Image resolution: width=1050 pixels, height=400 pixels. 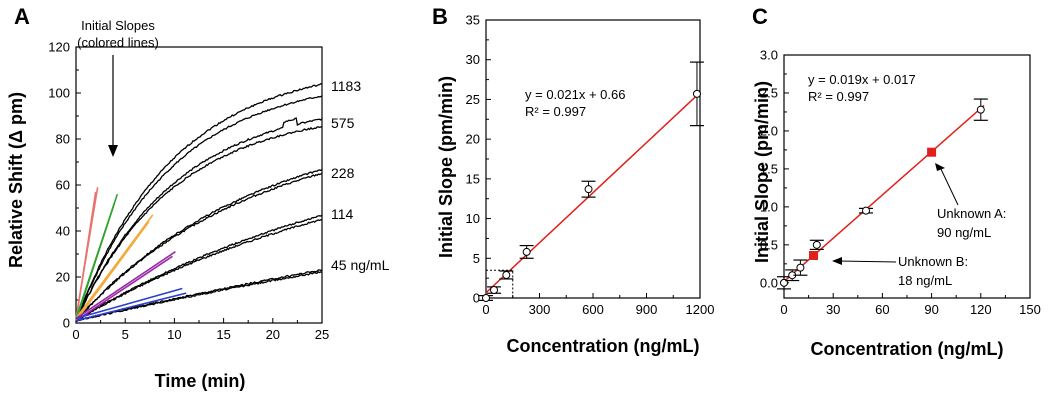 I want to click on panel-b-x-tick-label: 1200, so click(x=700, y=309).